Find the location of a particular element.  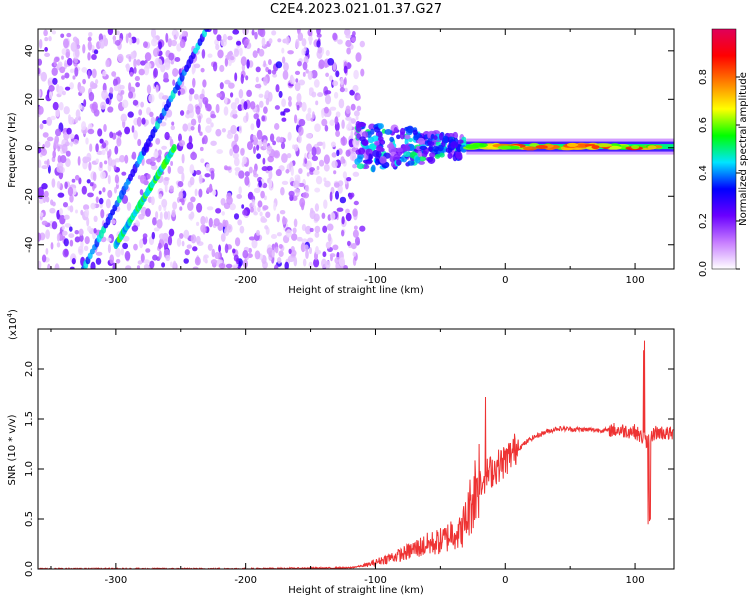

x-tick-label: -100 is located at coordinates (375, 280).